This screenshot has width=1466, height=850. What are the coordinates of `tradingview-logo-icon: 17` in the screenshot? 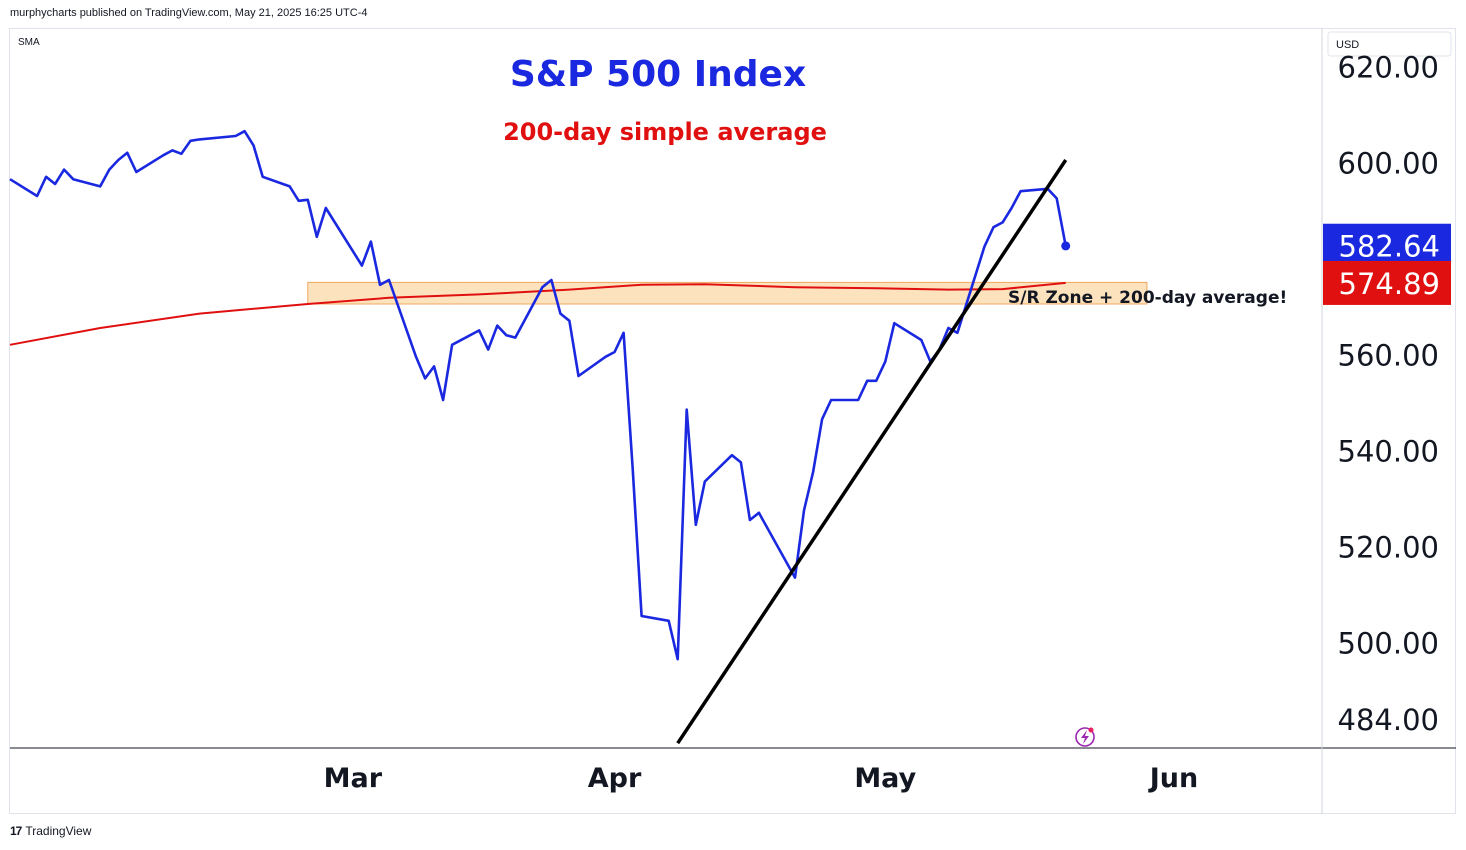 It's located at (16, 831).